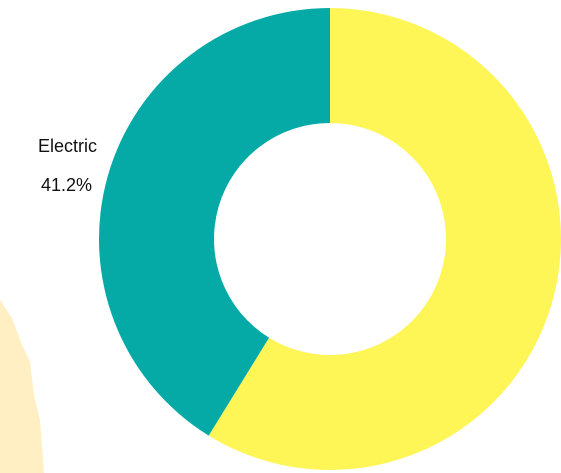  I want to click on donut-labels: Electric 41.2%, so click(67, 165).